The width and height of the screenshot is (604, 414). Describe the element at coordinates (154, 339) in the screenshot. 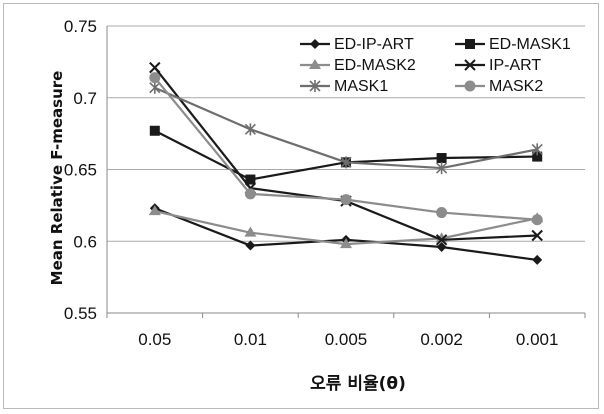

I see `x-tick-label: 0.05` at that location.